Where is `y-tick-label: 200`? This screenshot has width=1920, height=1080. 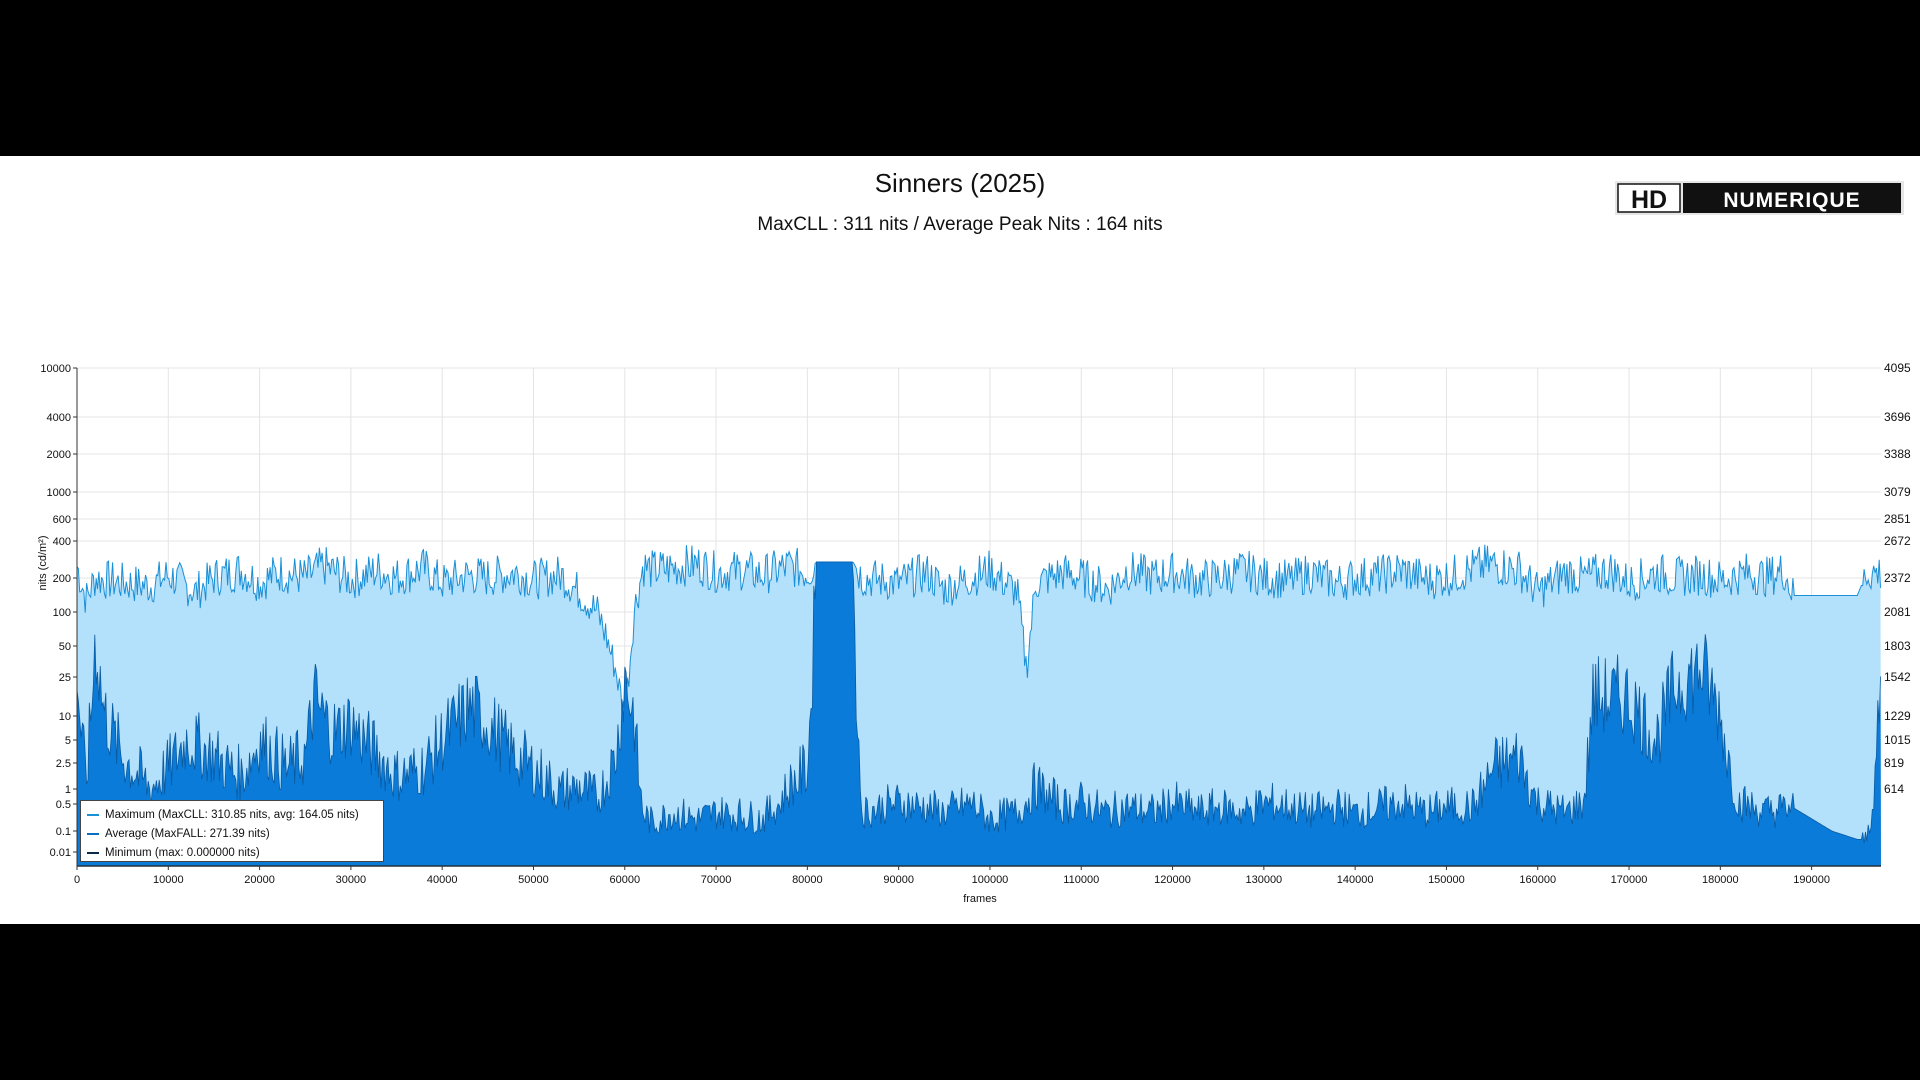 y-tick-label: 200 is located at coordinates (62, 579).